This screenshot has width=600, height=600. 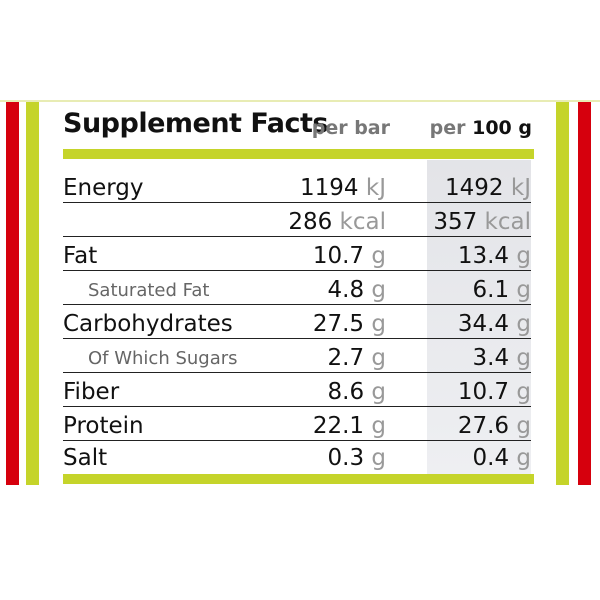 I want to click on per-100g-prefix: per, so click(x=447, y=128).